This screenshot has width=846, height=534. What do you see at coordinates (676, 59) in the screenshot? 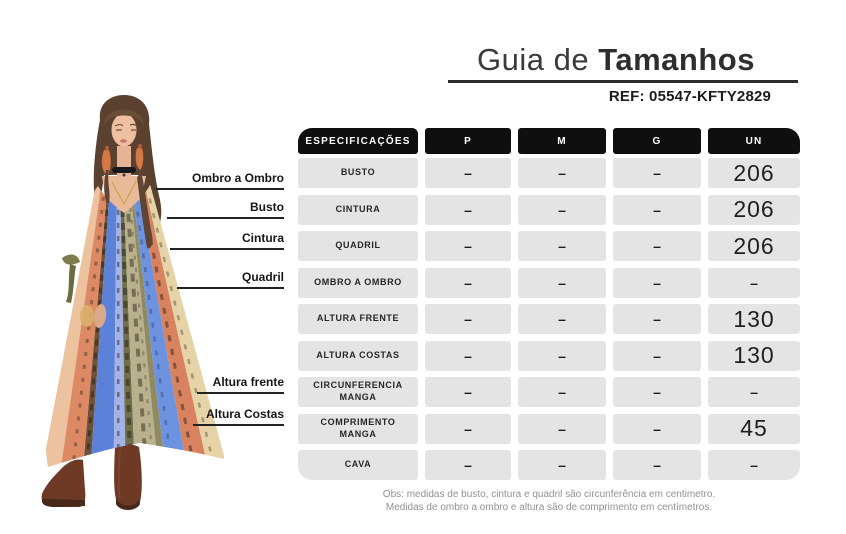
I see `title-emphasis: Tamanhos` at bounding box center [676, 59].